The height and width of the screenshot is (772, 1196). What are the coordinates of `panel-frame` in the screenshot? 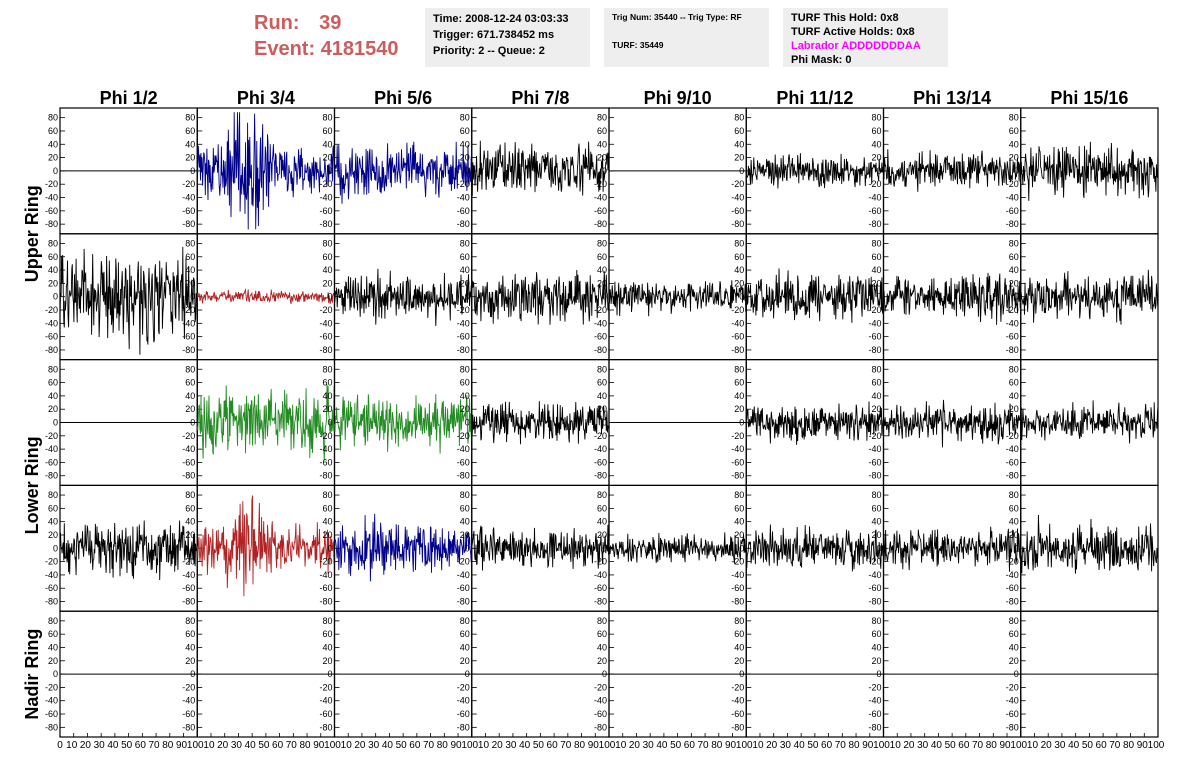 It's located at (815, 171).